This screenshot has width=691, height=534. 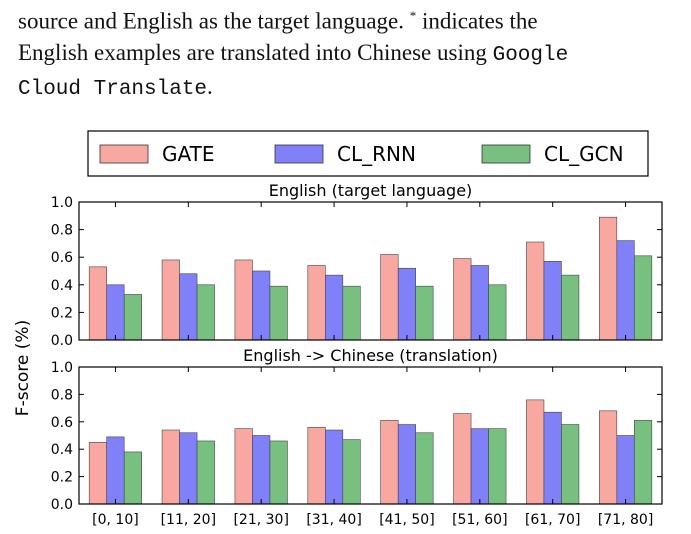 I want to click on legend-label-cl_gcn: CL_GCN, so click(x=584, y=154).